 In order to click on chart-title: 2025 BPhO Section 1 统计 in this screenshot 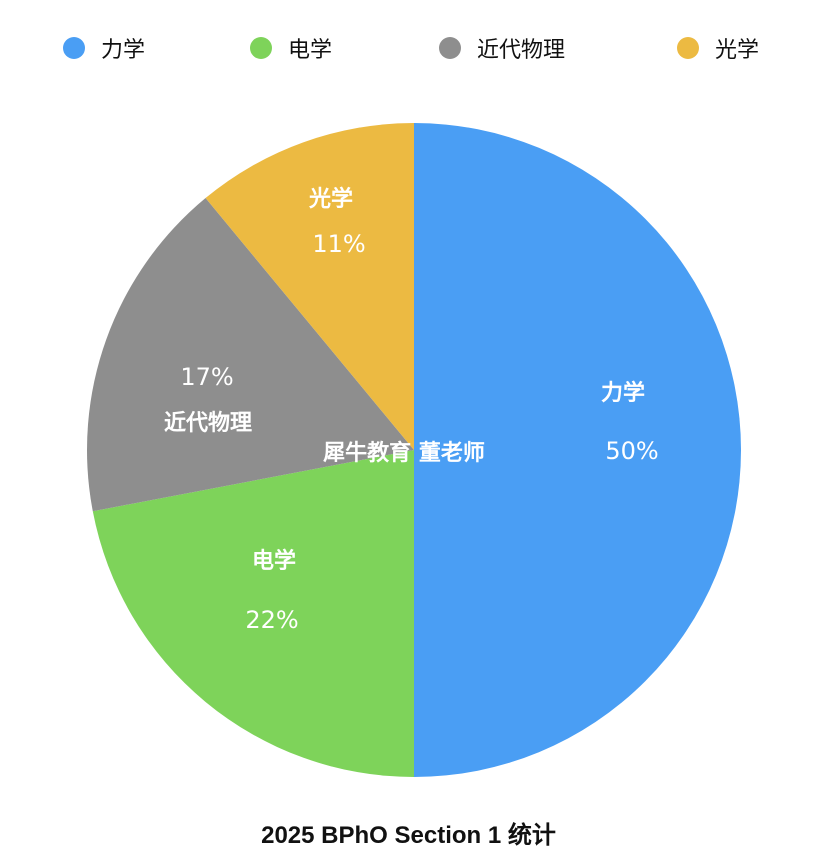, I will do `click(408, 835)`.